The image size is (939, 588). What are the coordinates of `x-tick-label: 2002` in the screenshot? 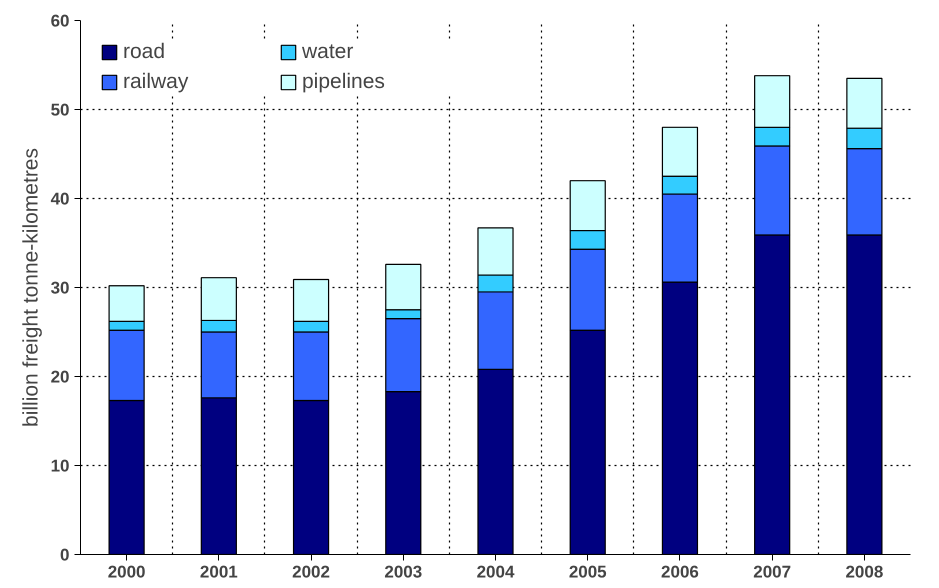 It's located at (311, 572).